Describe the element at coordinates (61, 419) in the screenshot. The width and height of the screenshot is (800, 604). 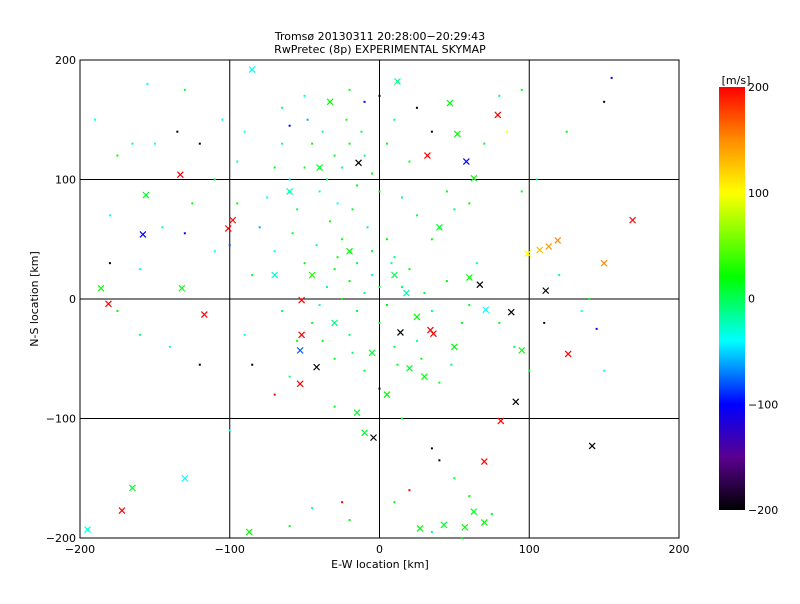
I see `y-tick-label: −100` at that location.